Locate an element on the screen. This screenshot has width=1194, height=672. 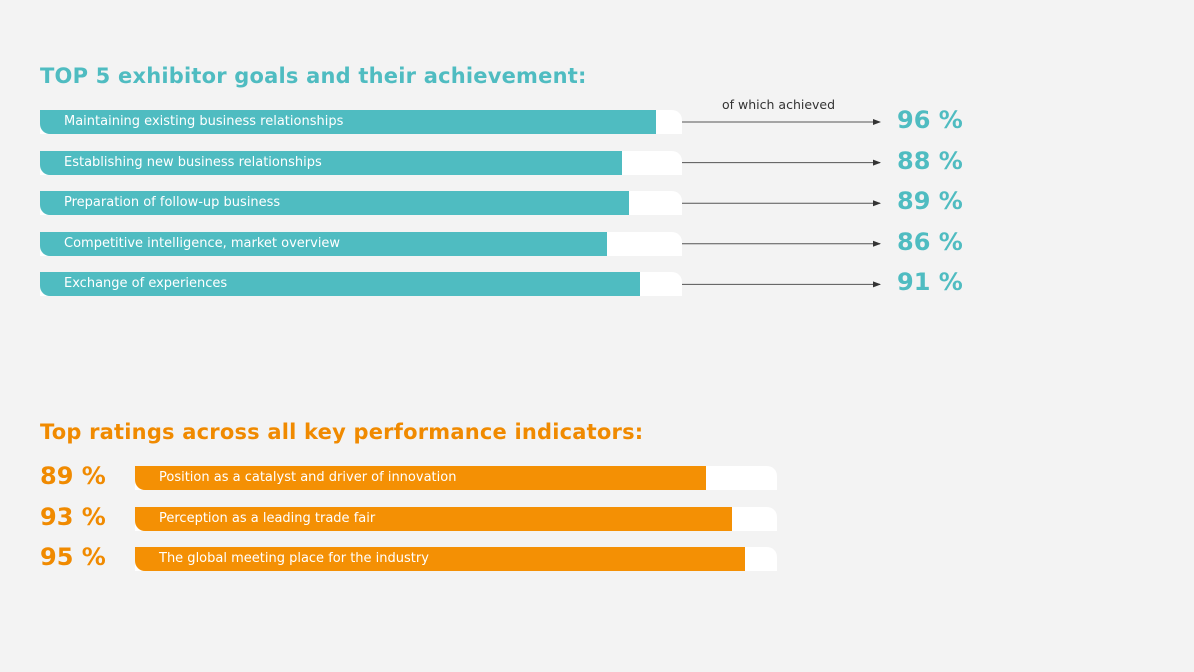
goal-bar-track: Establishing new business relationships is located at coordinates (361, 162).